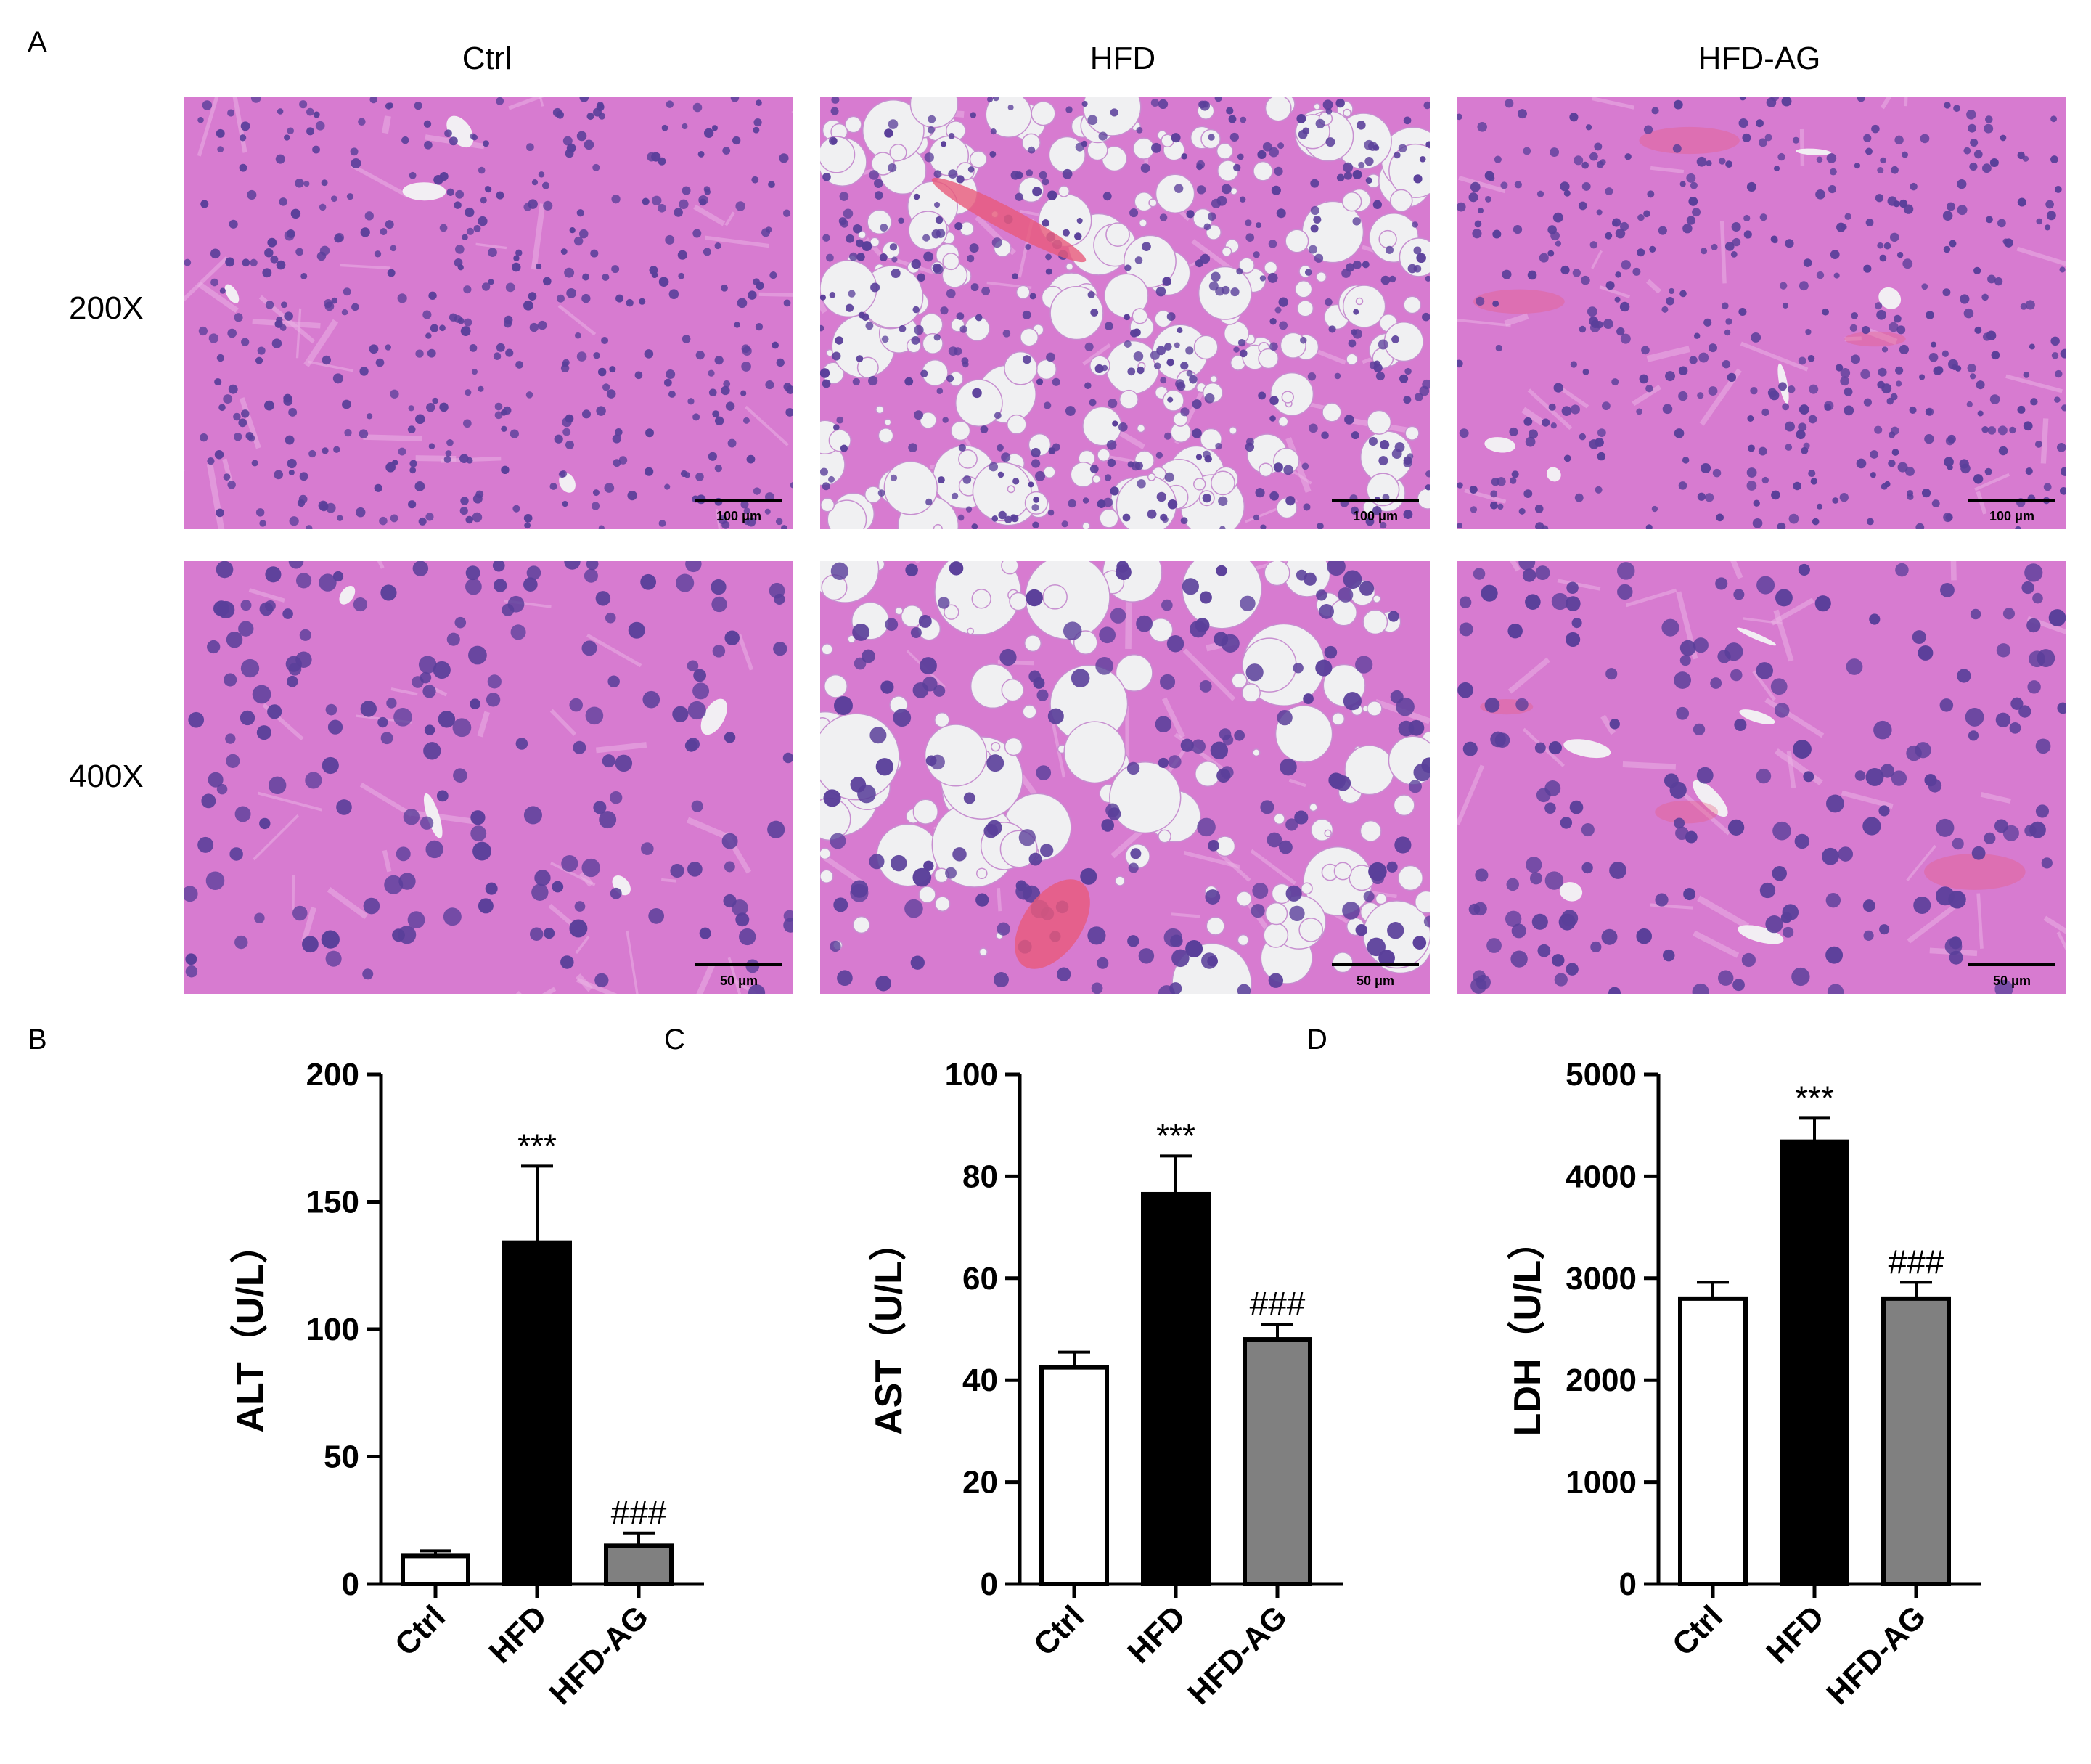 Image resolution: width=2091 pixels, height=1764 pixels. Describe the element at coordinates (1602, 1380) in the screenshot. I see `y-tick-label: 2000` at that location.